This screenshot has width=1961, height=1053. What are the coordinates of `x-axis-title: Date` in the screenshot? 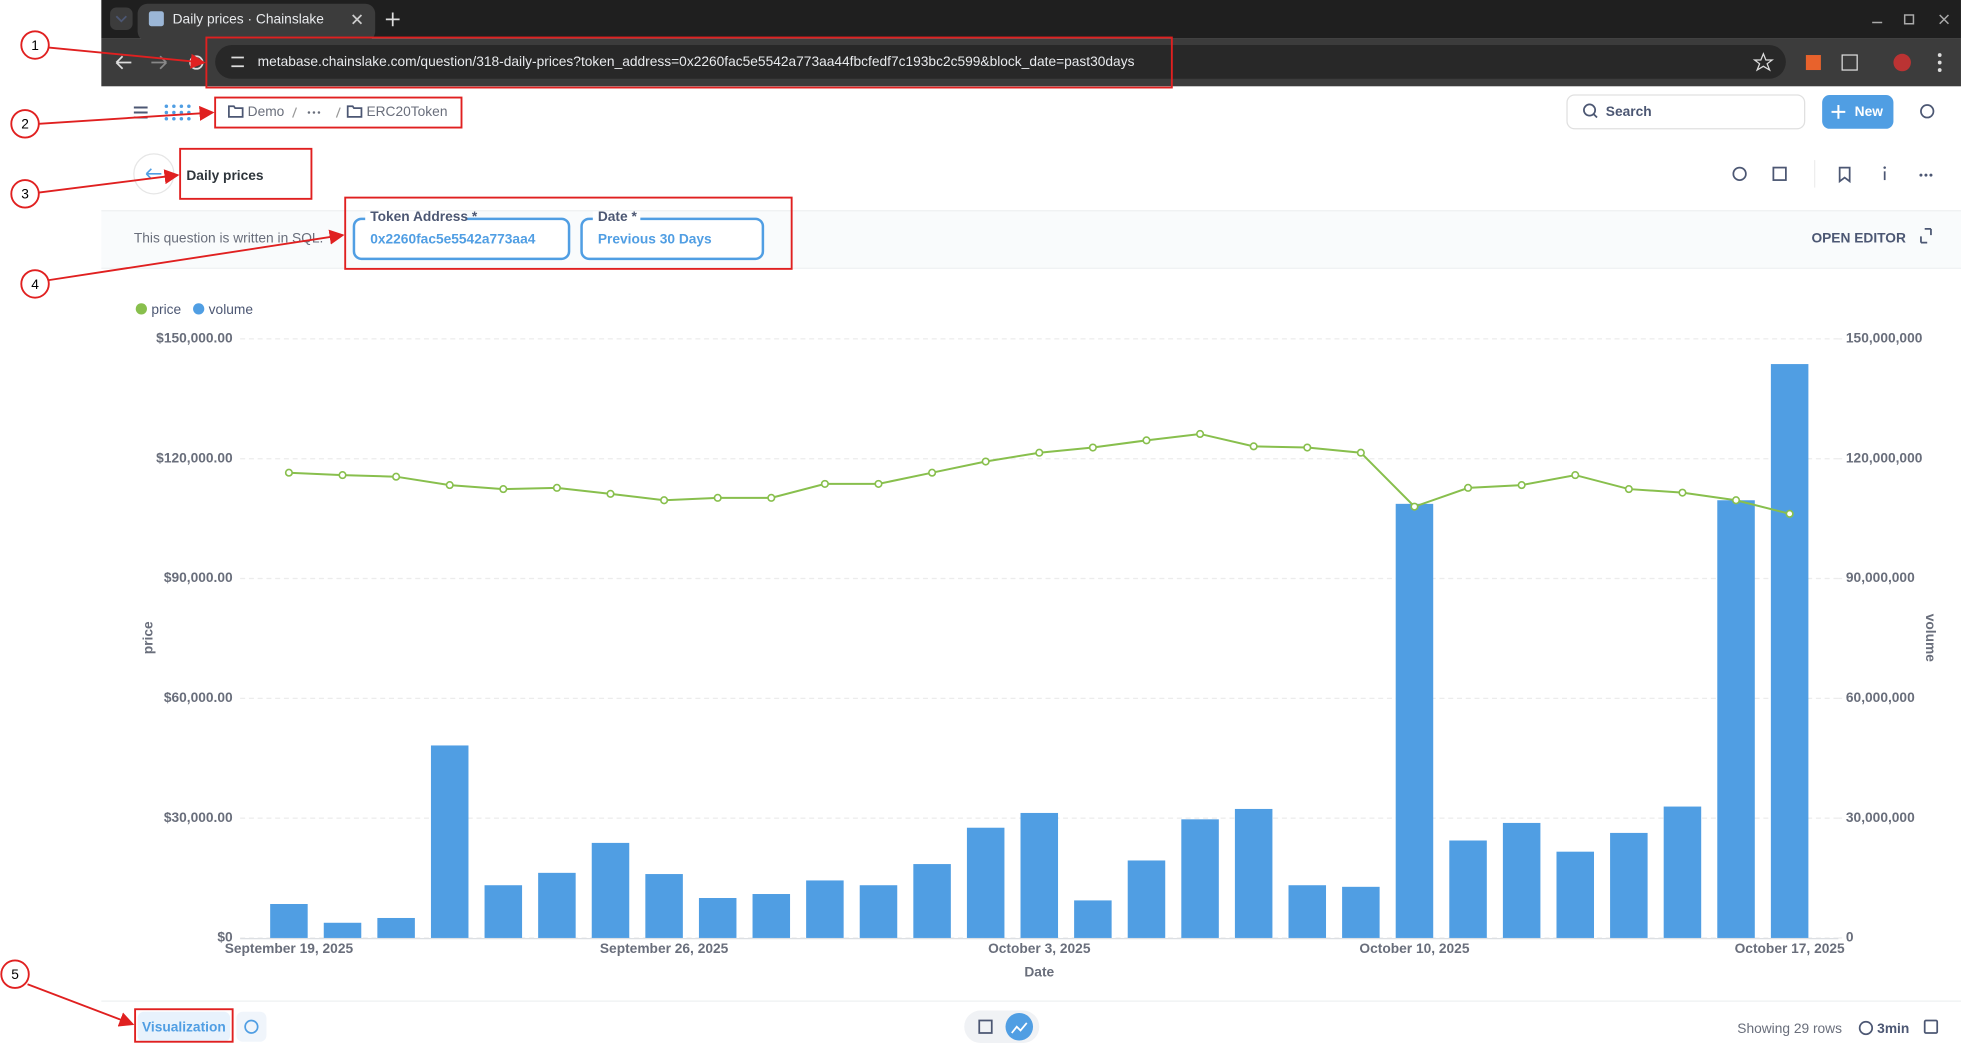 It's located at (1039, 972).